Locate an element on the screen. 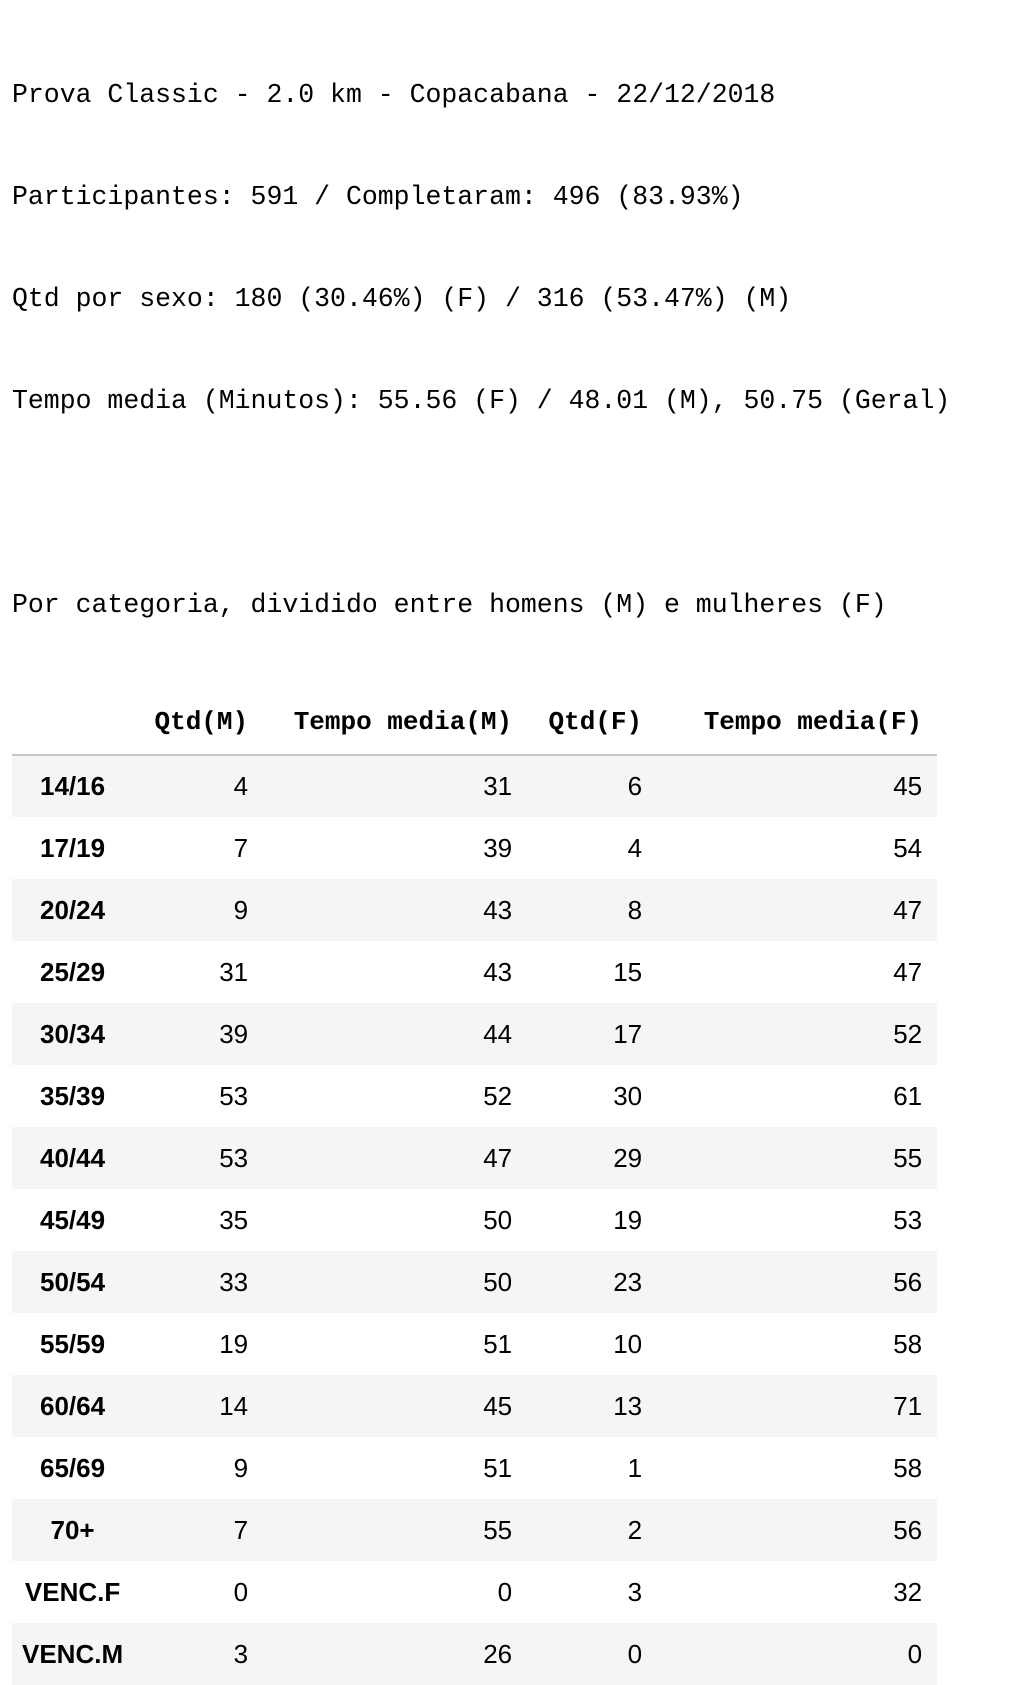  column-header-tempo-media-m: Tempo media(M) is located at coordinates (395, 723).